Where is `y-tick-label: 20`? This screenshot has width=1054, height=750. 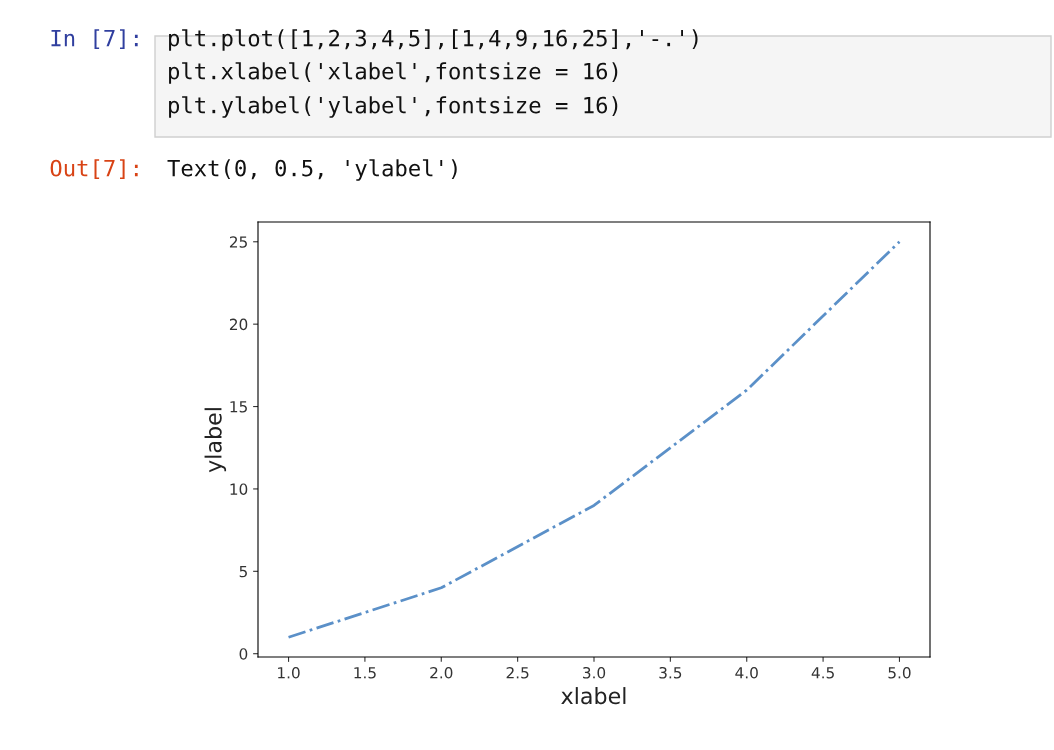 y-tick-label: 20 is located at coordinates (238, 324).